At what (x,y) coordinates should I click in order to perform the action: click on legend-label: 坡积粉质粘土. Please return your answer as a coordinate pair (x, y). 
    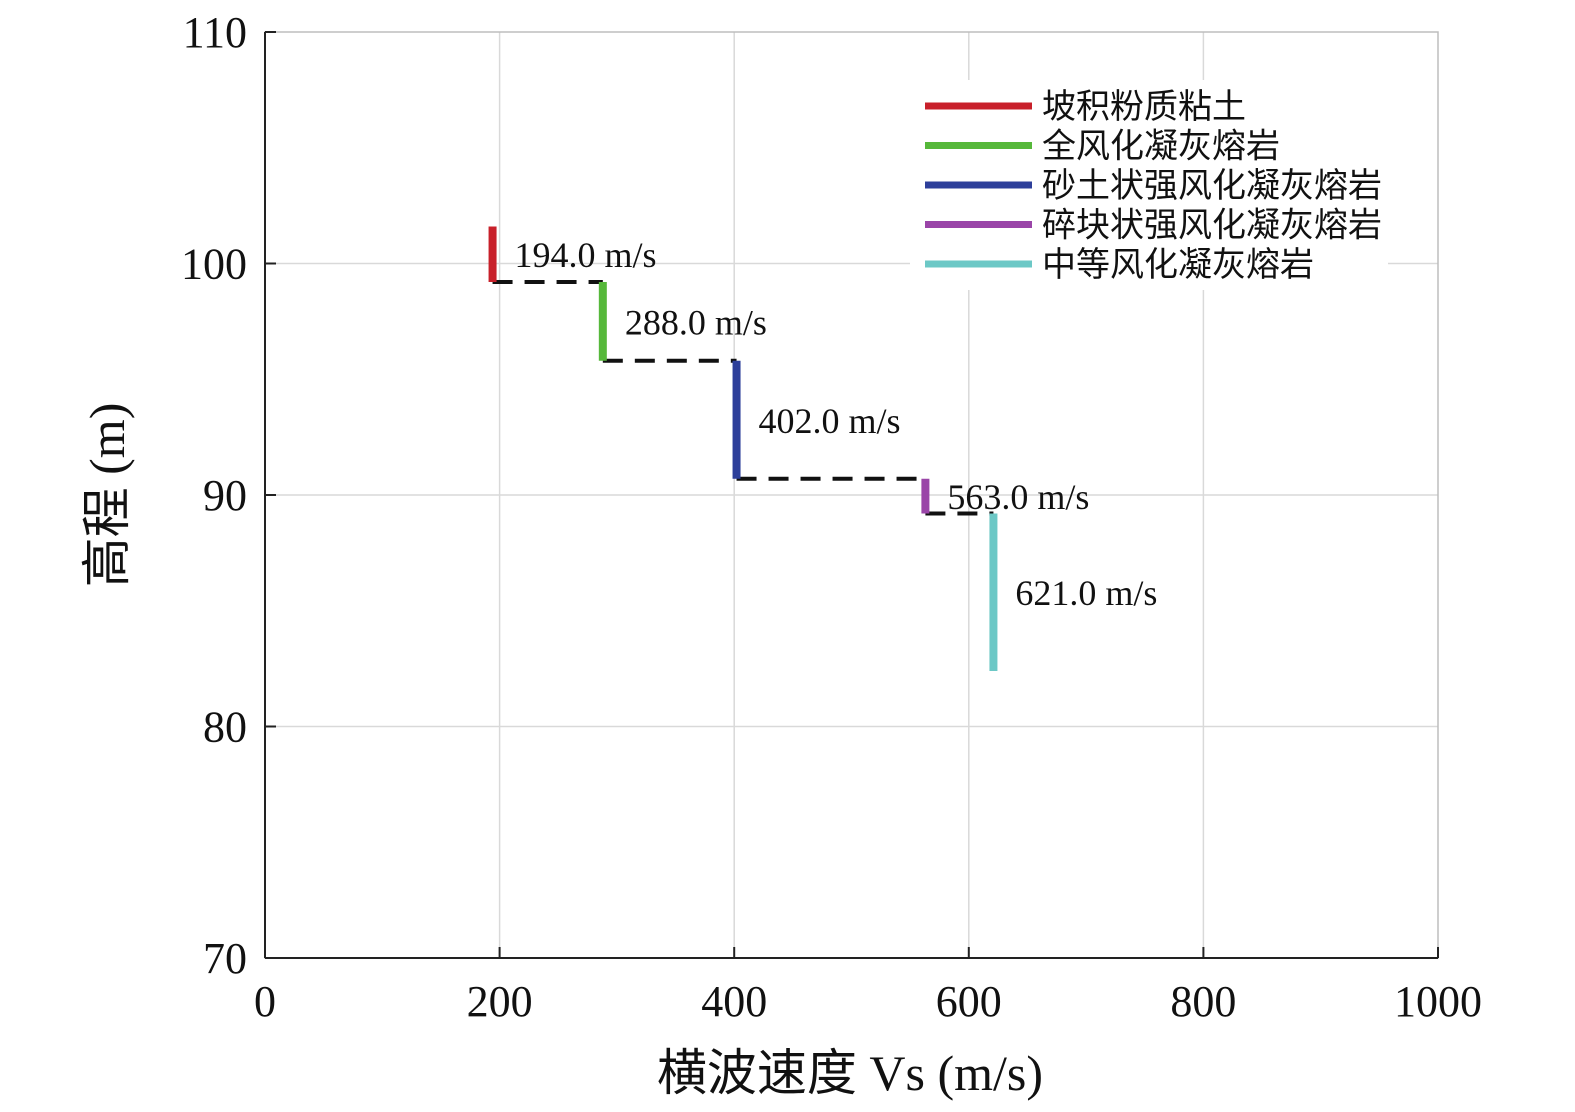
    Looking at the image, I should click on (1144, 107).